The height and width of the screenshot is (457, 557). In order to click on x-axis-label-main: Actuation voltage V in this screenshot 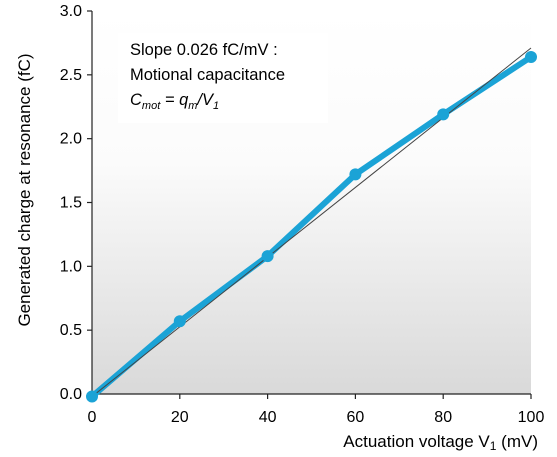, I will do `click(416, 441)`.